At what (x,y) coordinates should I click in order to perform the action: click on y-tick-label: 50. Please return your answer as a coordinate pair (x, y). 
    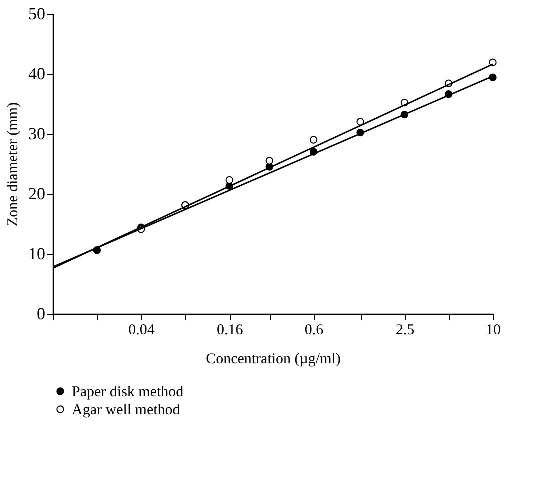
    Looking at the image, I should click on (37, 14).